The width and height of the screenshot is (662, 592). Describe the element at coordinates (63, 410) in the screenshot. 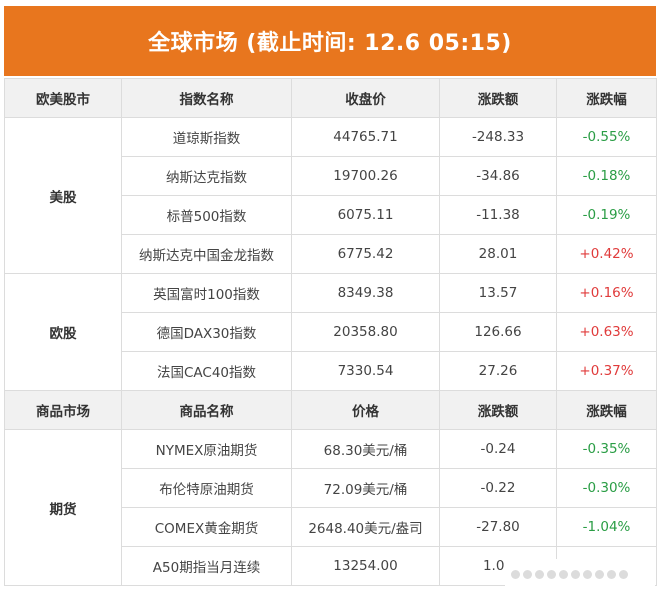

I see `commodity-market-header: 商品市场` at that location.